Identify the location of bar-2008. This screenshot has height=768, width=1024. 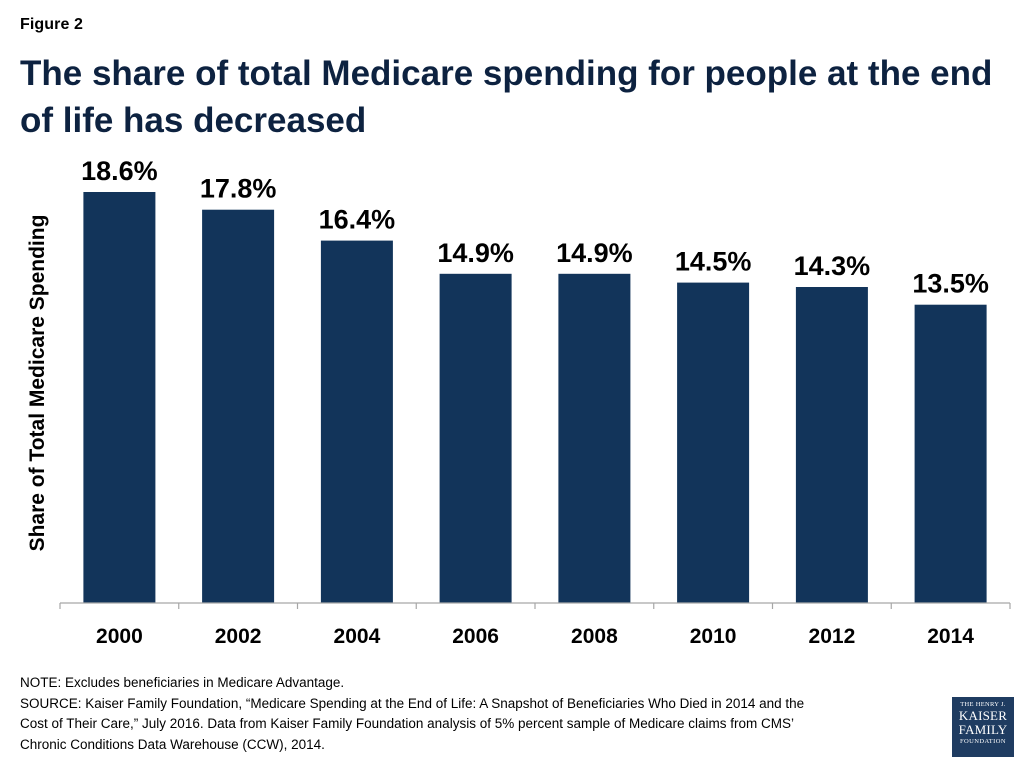
(594, 438).